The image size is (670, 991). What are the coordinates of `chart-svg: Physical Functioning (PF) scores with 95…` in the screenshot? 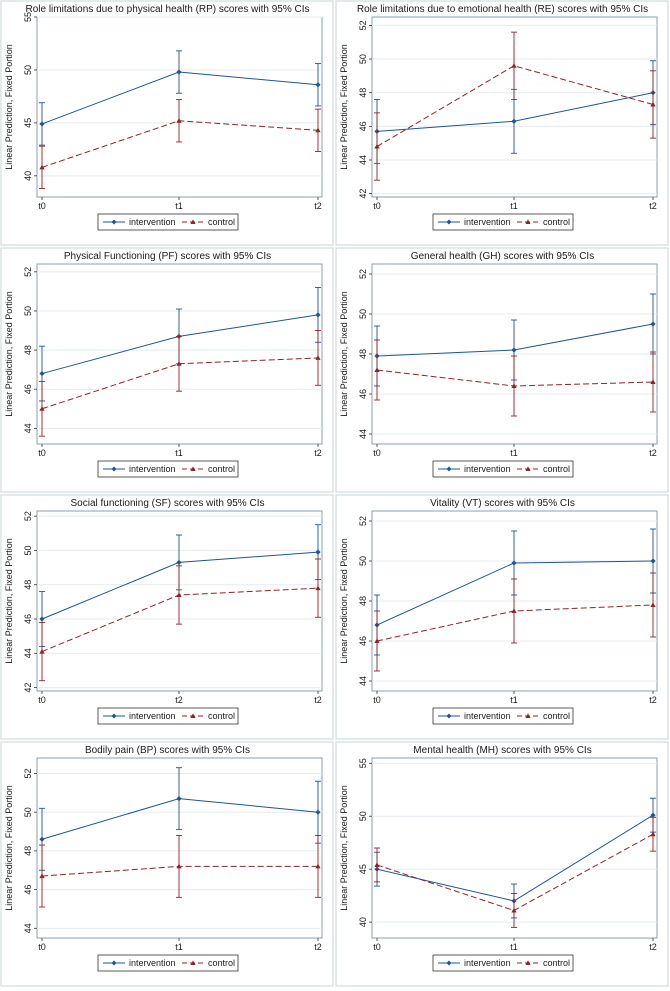 It's located at (167, 370).